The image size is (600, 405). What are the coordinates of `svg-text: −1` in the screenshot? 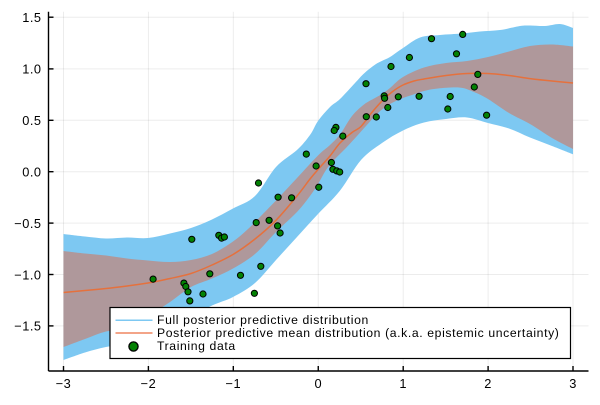 It's located at (234, 383).